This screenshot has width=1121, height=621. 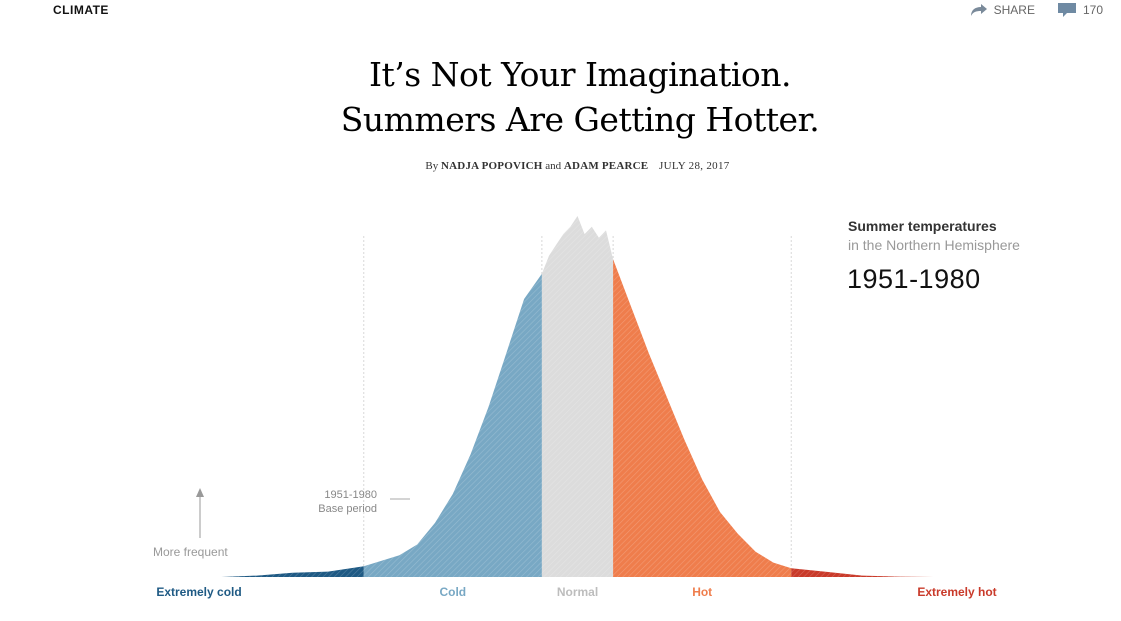 I want to click on category-label-extremely-hot: Extremely hot, so click(x=957, y=592).